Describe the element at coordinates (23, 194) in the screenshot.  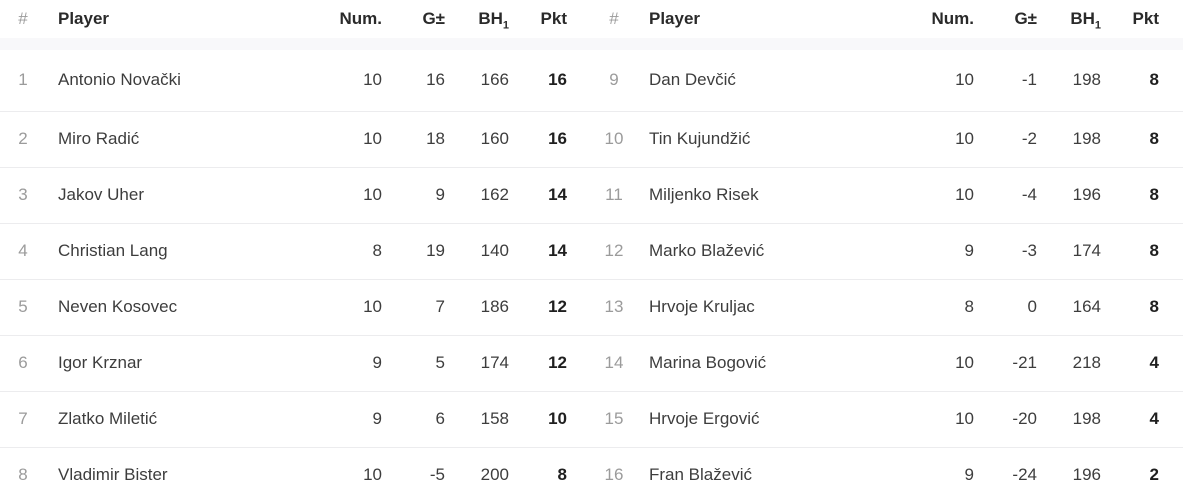
I see `rank-cell: 3` at that location.